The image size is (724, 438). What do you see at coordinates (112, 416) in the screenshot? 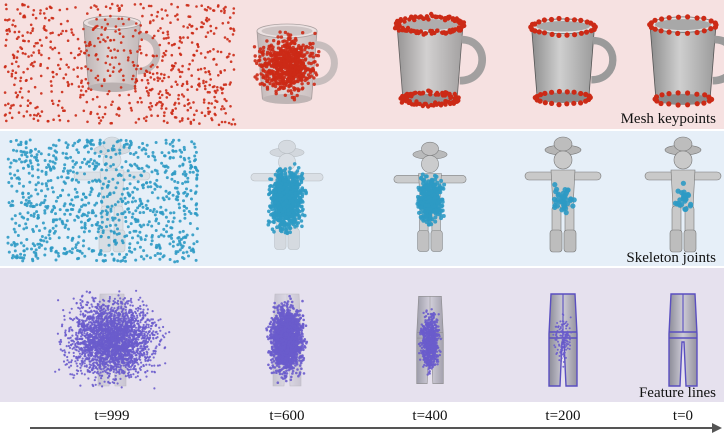
I see `timestep-label-999: t=999` at bounding box center [112, 416].